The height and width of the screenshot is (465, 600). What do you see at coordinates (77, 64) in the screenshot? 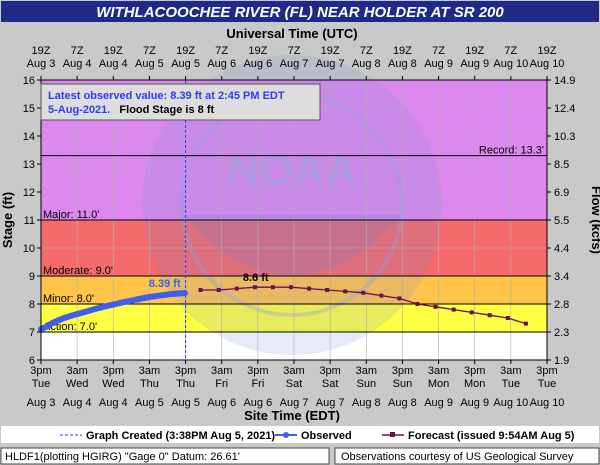
I see `utc-tick-date-1: Aug 4` at bounding box center [77, 64].